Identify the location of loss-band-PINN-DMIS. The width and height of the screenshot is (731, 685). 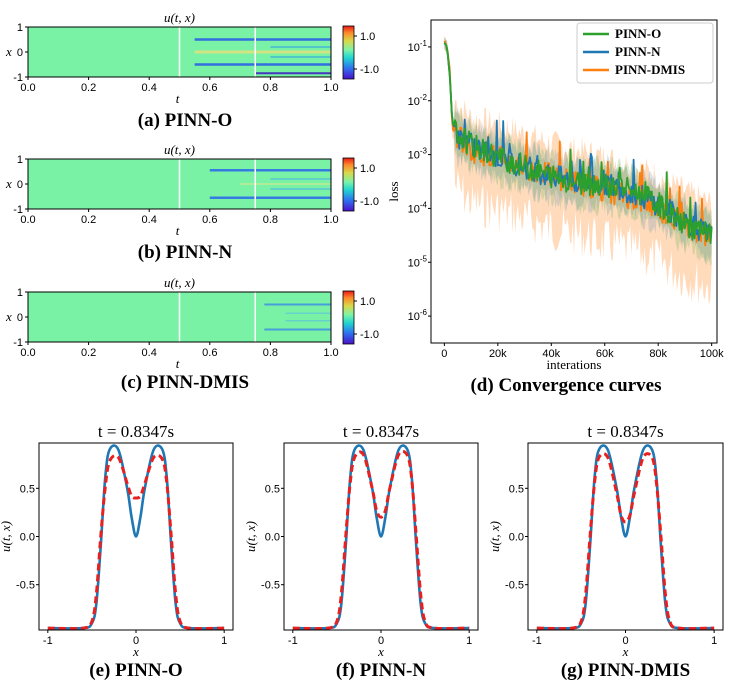
(578, 170).